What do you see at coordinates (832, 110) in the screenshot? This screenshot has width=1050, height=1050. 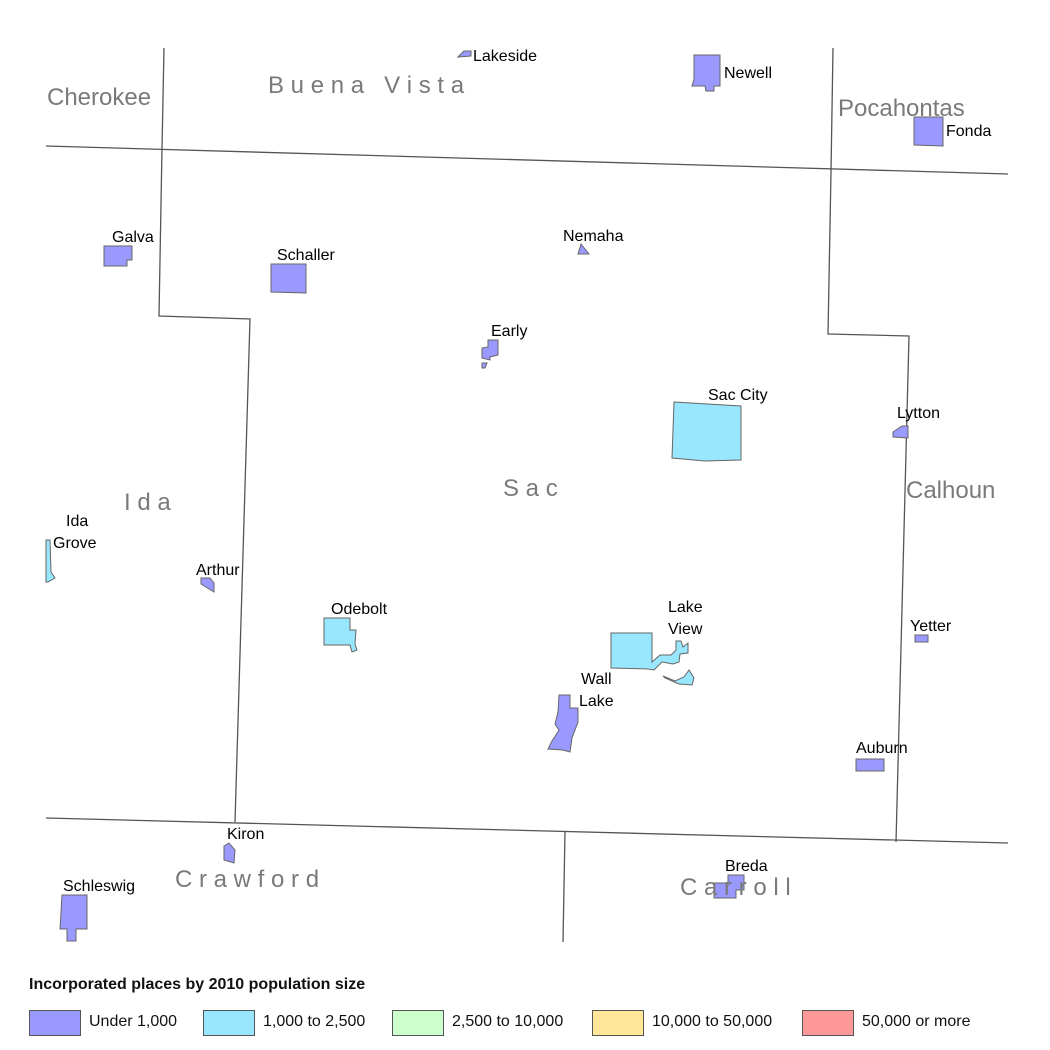 I see `boundary-buena-vista-pocahontas` at bounding box center [832, 110].